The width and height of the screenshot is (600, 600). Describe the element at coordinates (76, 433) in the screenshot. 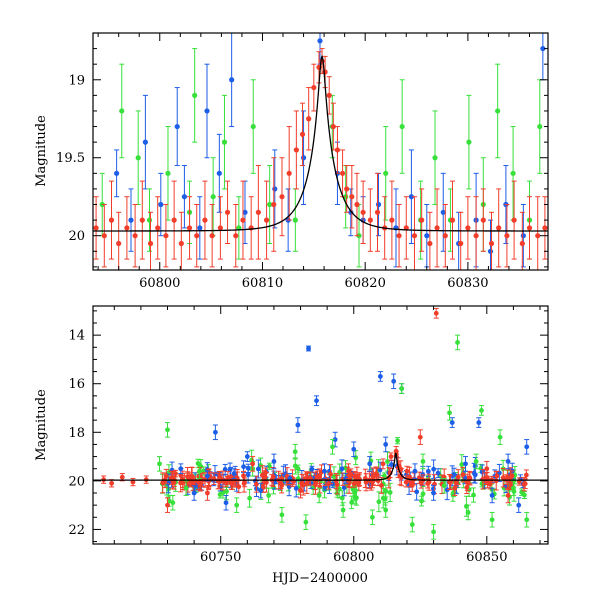

I see `bottom-y-tick-label: 18` at that location.